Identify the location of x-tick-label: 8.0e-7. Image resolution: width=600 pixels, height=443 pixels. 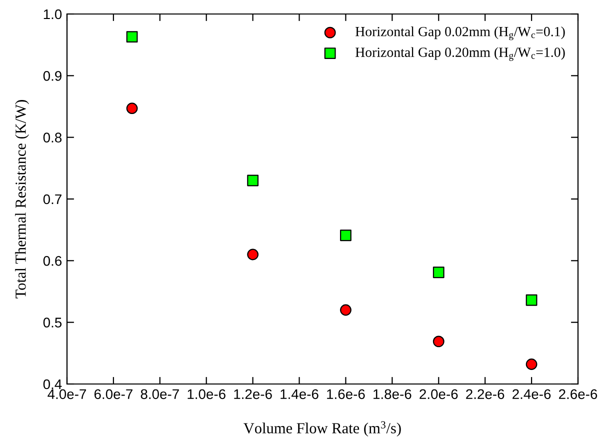
(159, 394).